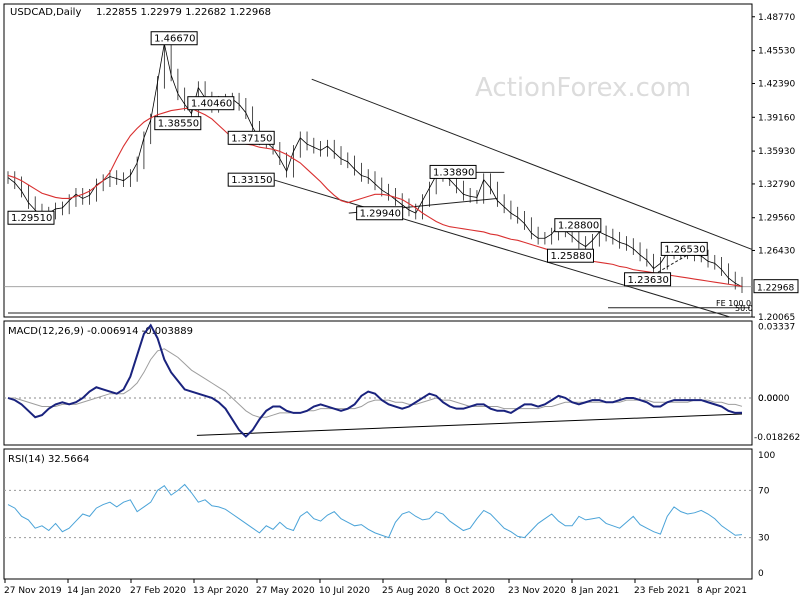 Image resolution: width=800 pixels, height=604 pixels. What do you see at coordinates (375, 511) in the screenshot?
I see `rsi-line` at bounding box center [375, 511].